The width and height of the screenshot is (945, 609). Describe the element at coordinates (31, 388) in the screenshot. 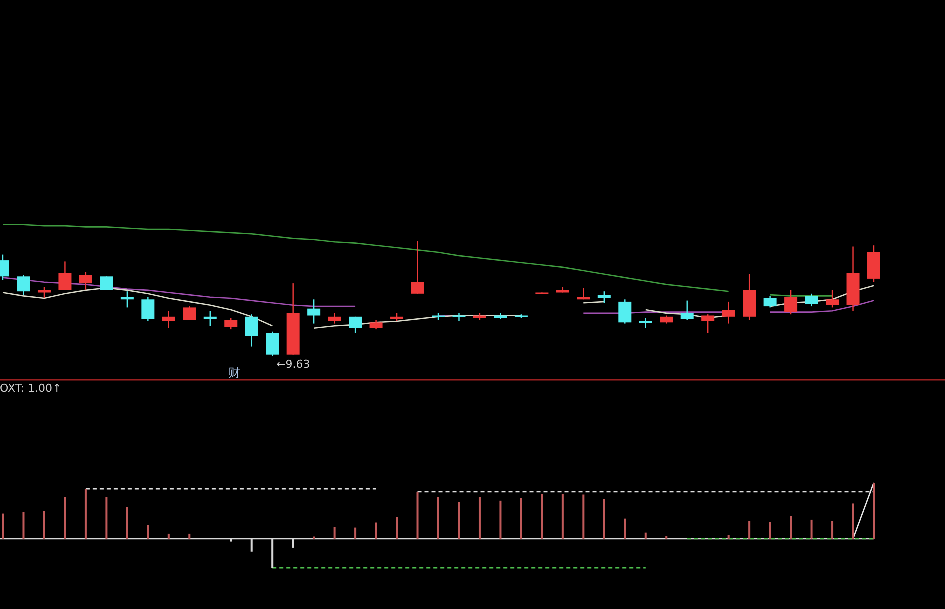

I see `chart-title: OXT: 1.00↑` at that location.